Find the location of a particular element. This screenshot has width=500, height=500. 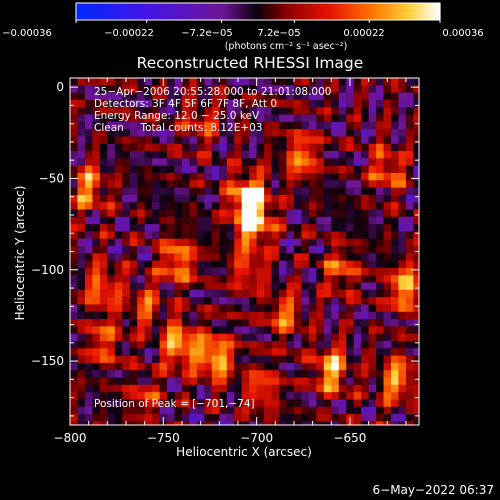

colorbar-tick-label: 0.00036 is located at coordinates (462, 33).